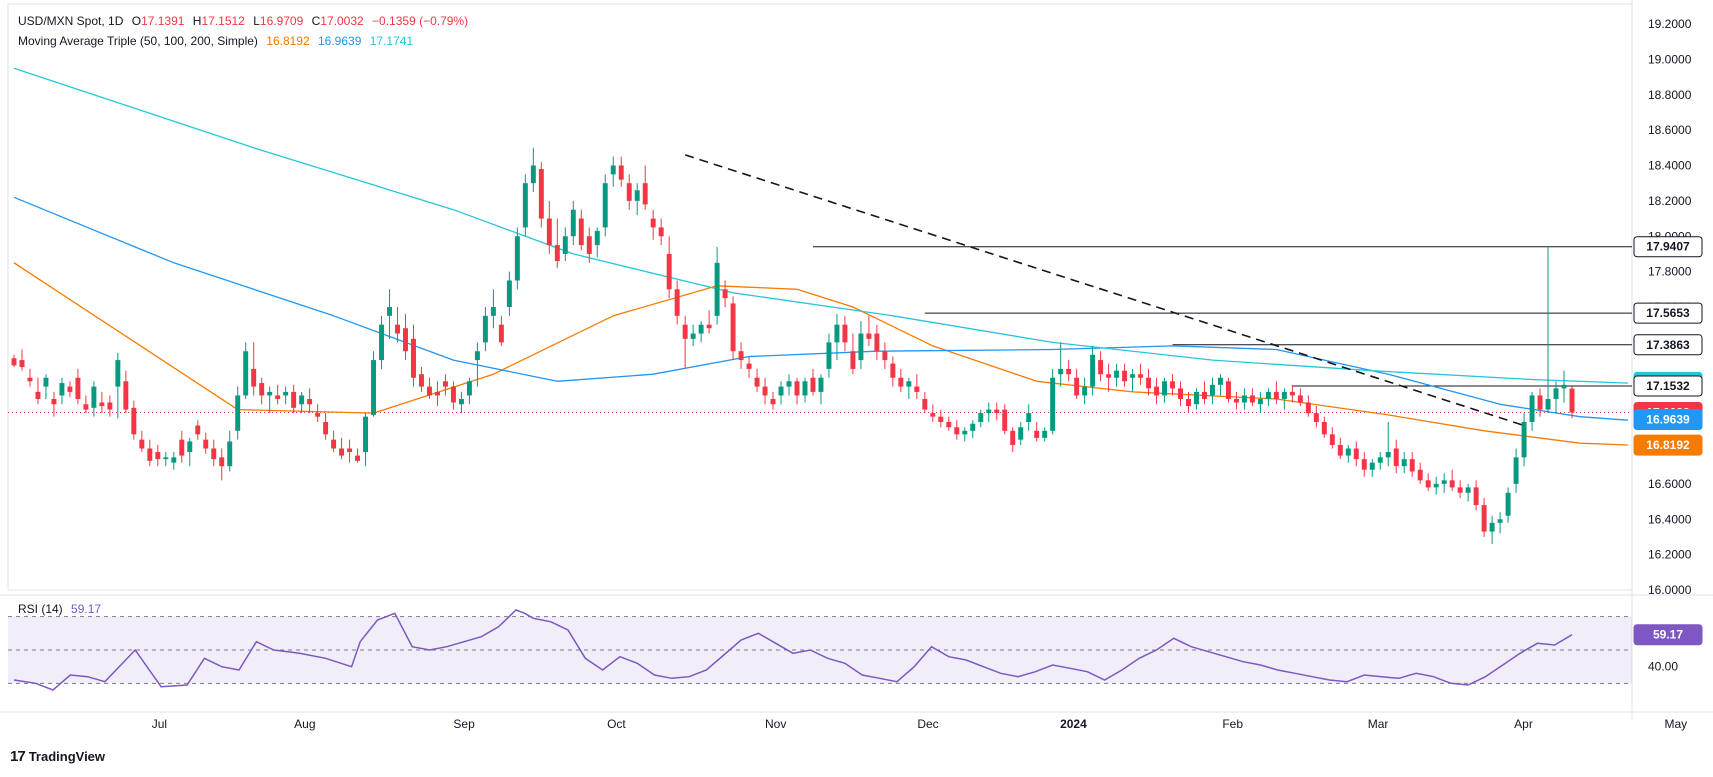 This screenshot has width=1713, height=777. I want to click on ma100-value: 16.9639, so click(340, 41).